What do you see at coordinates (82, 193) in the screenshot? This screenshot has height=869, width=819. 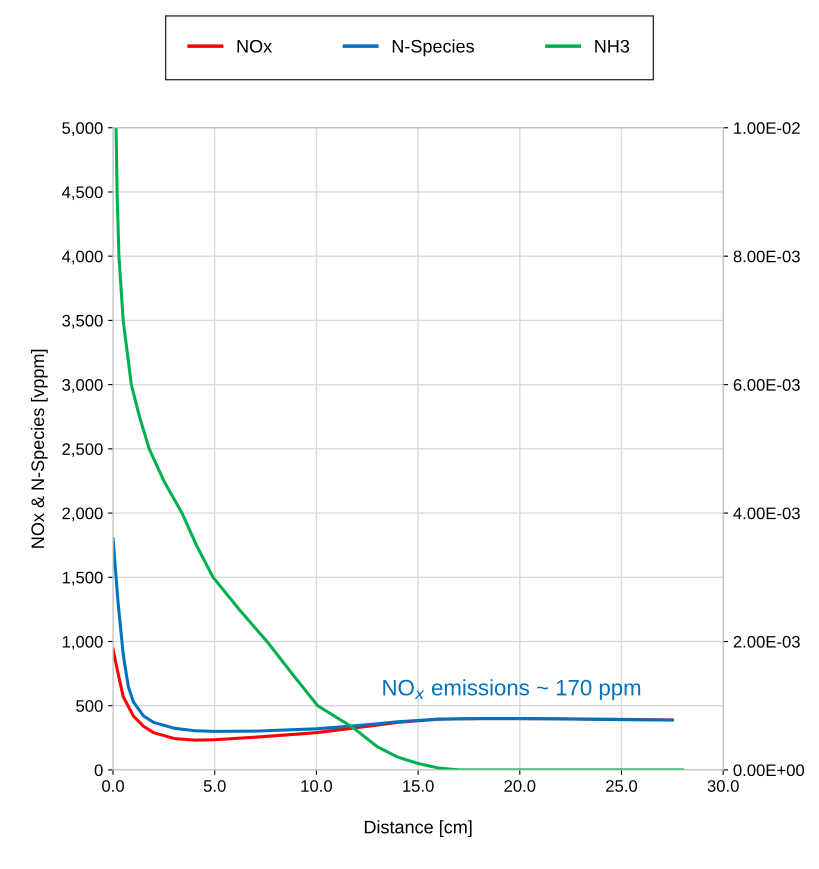 I see `y-tick-label: 4,500` at bounding box center [82, 193].